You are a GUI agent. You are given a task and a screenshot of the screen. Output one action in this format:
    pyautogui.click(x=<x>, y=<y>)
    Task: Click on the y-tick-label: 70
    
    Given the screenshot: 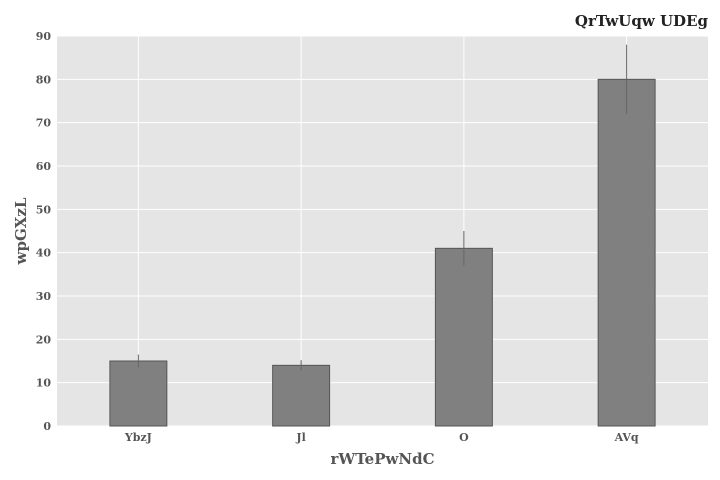 What is the action you would take?
    pyautogui.click(x=44, y=123)
    